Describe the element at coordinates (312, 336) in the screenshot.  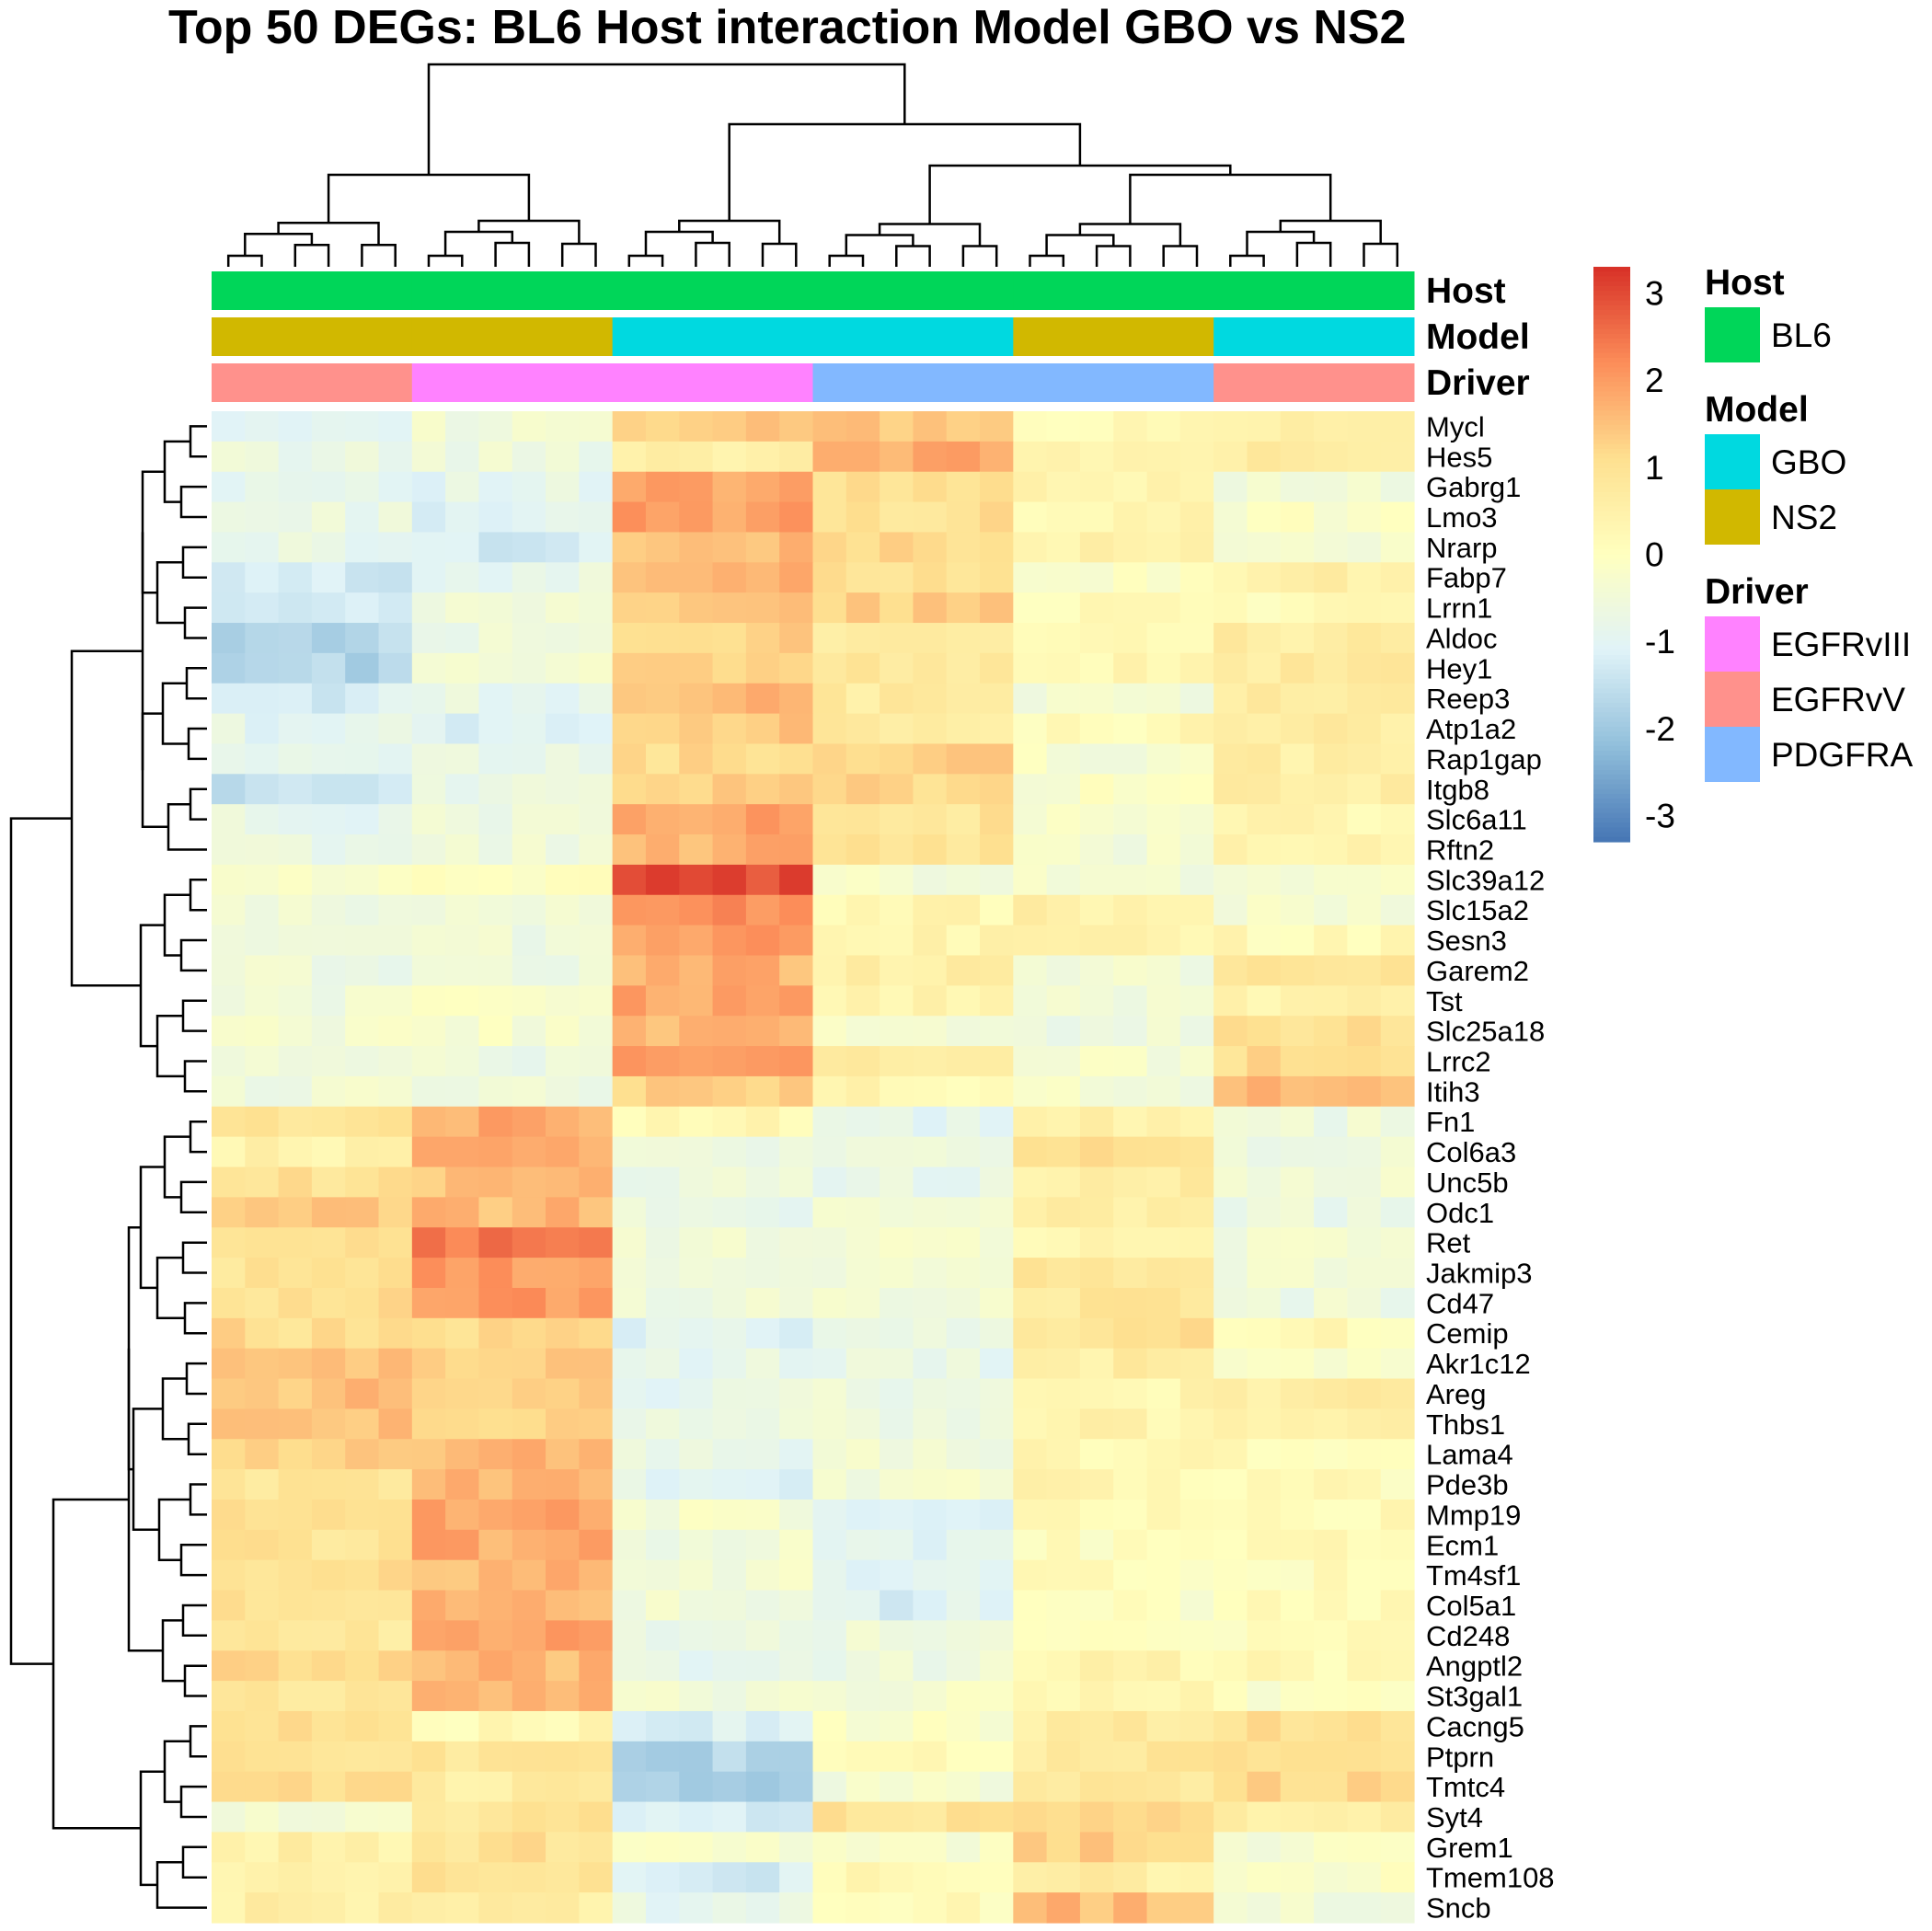
I see `annotation-segment-model-ns2` at that location.